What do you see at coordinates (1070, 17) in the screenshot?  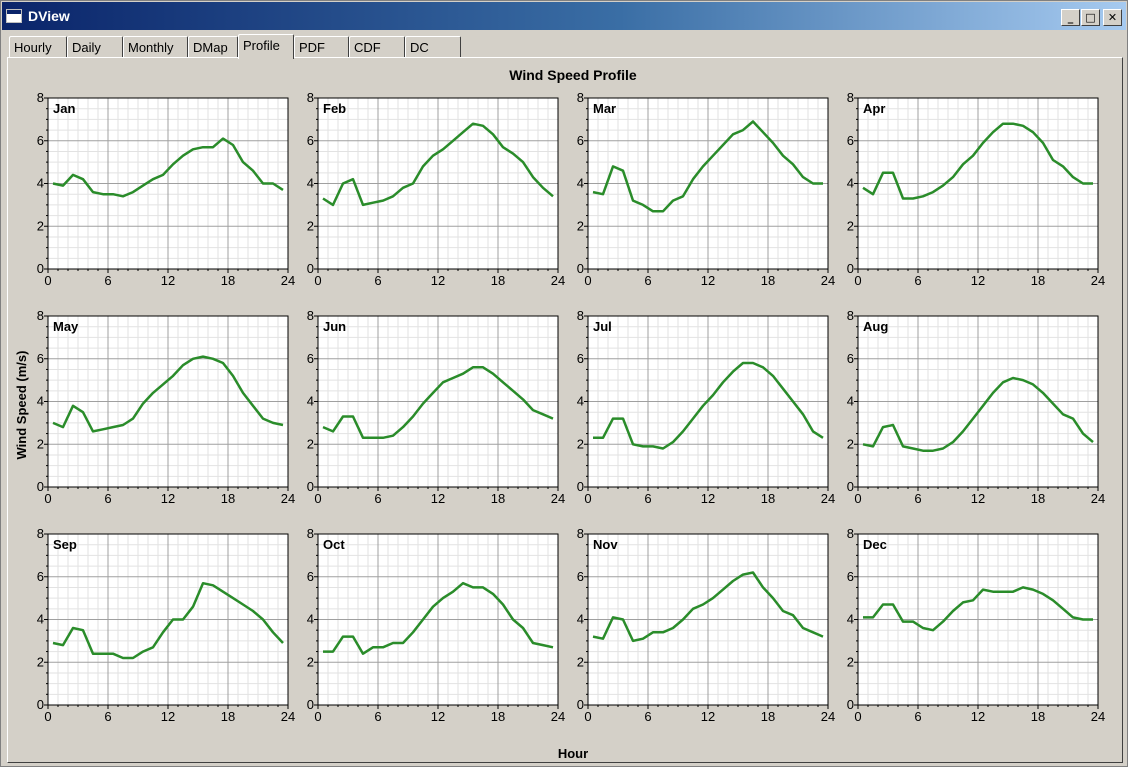 I see `minimize-button: _` at bounding box center [1070, 17].